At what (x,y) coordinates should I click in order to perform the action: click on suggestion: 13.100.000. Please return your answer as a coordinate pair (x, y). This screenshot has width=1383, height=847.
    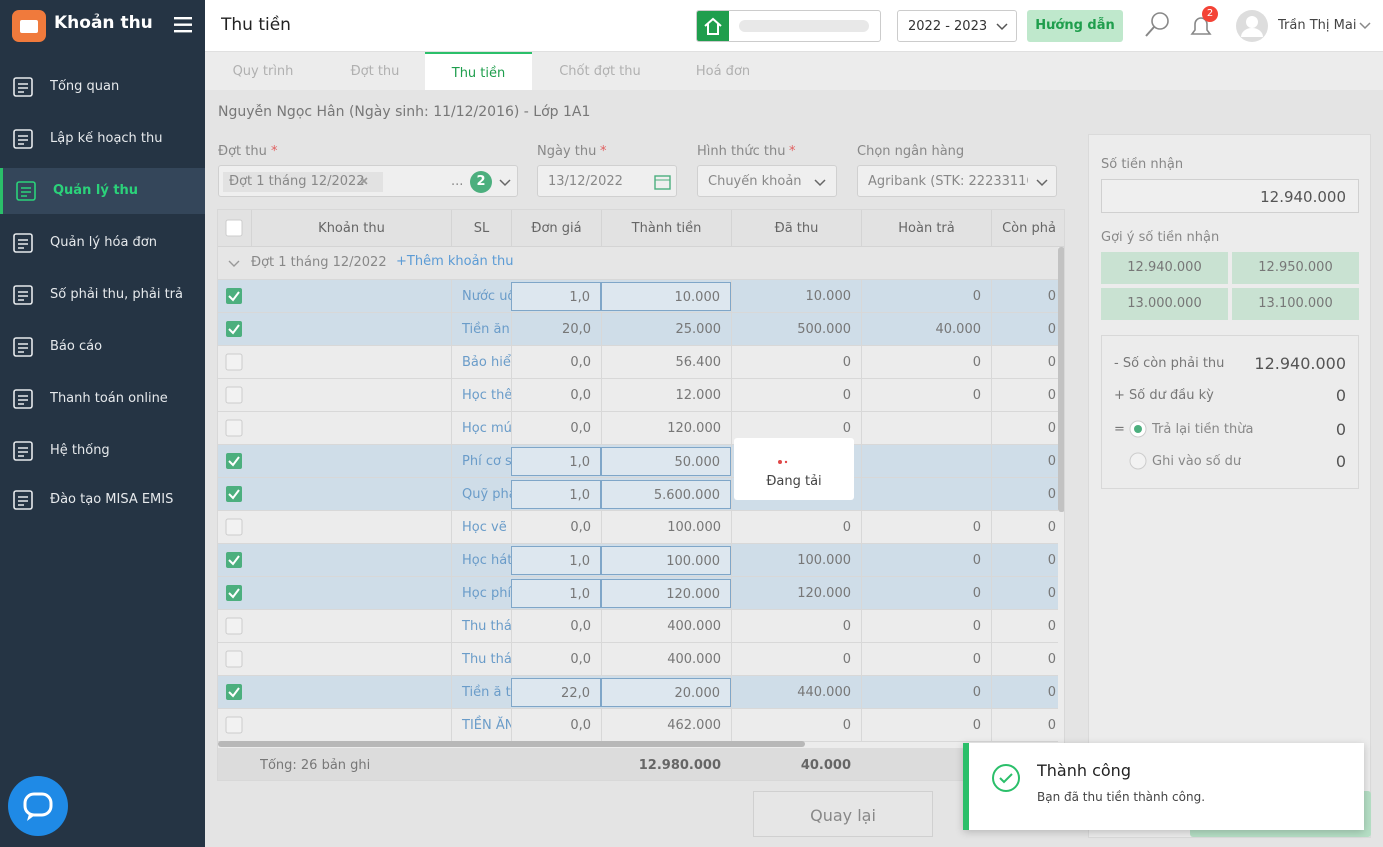
    Looking at the image, I should click on (1295, 304).